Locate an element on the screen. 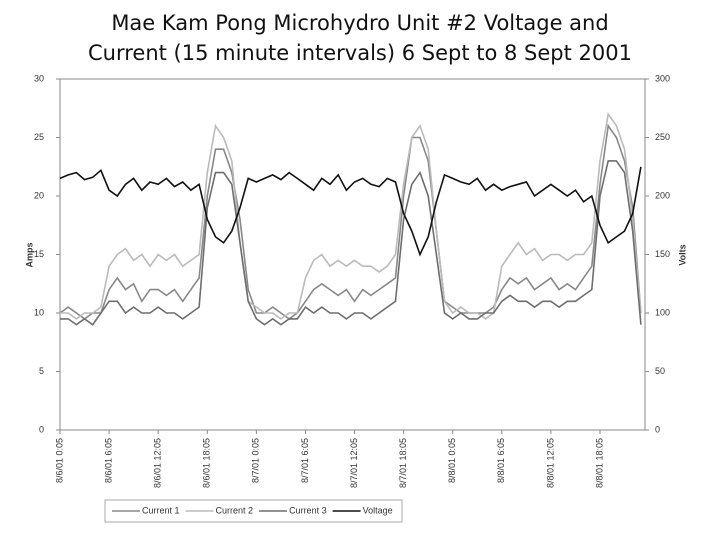 The width and height of the screenshot is (720, 540). y-tick-label: 5 is located at coordinates (41, 371).